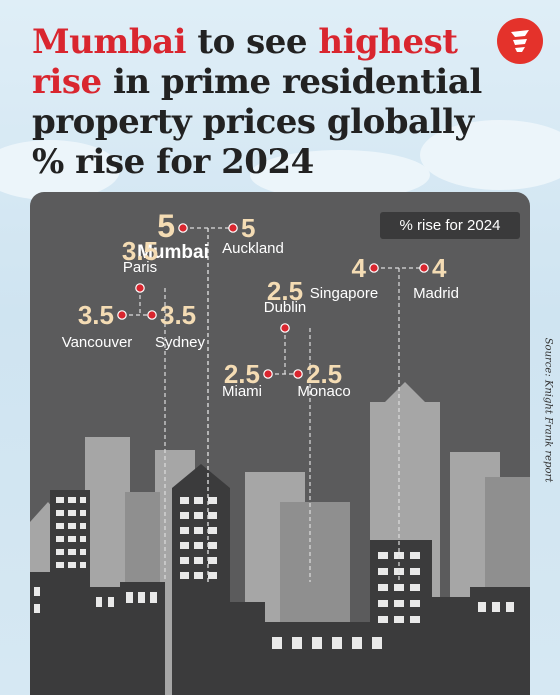  What do you see at coordinates (140, 288) in the screenshot?
I see `marker-paris` at bounding box center [140, 288].